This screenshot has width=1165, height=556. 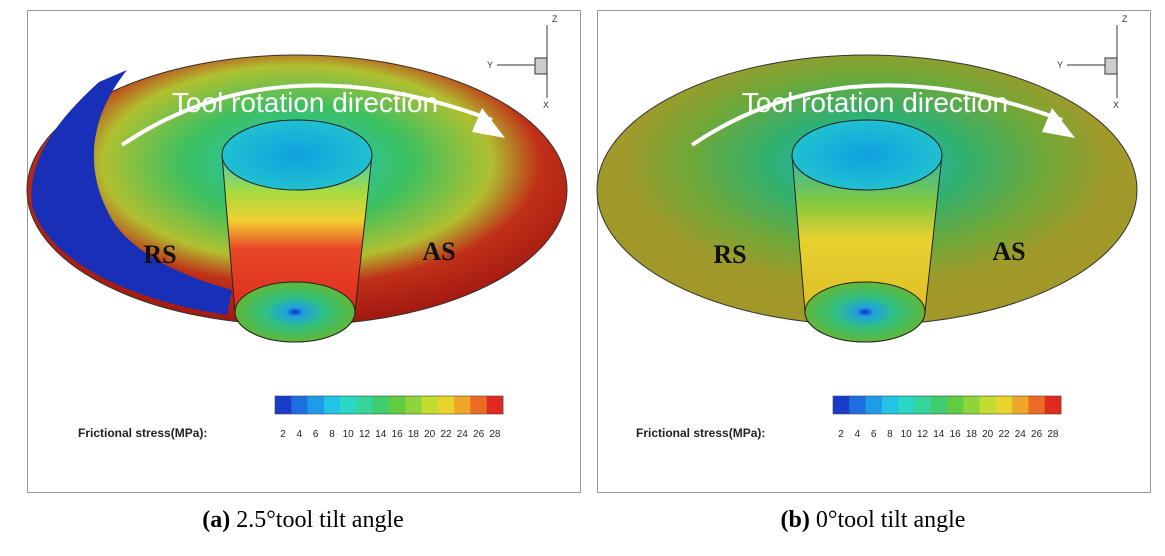 I want to click on caption-tag: (a), so click(x=216, y=520).